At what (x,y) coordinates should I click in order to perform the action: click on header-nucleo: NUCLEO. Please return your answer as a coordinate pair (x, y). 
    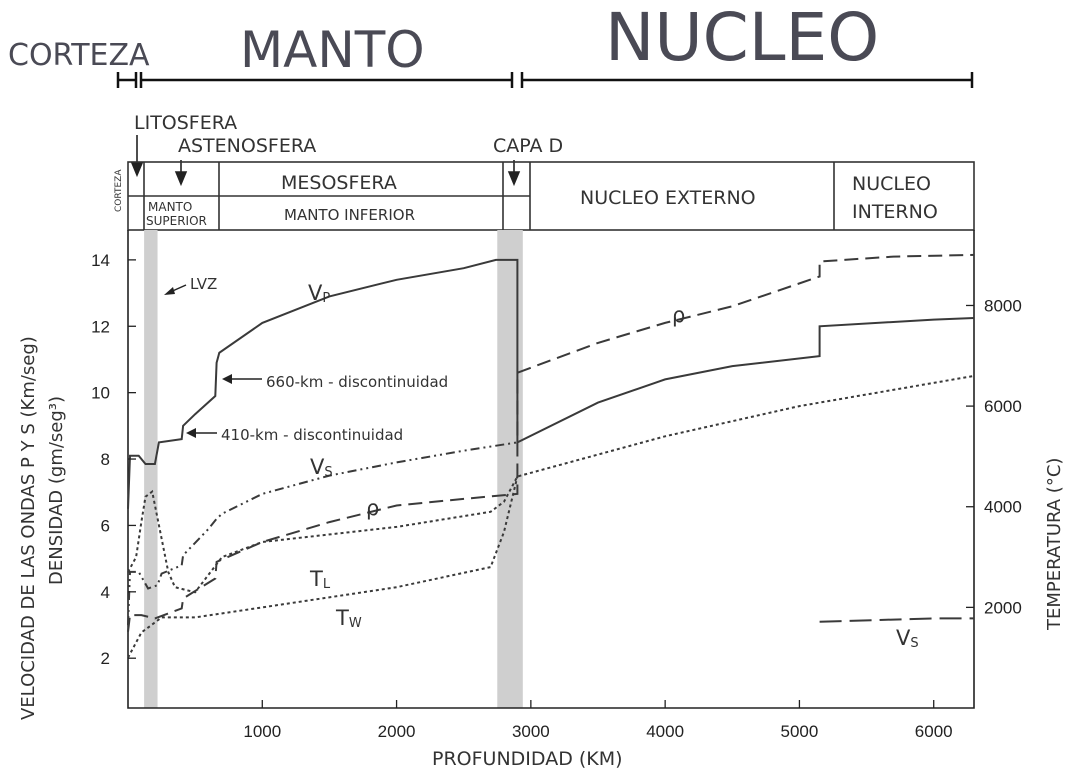
    Looking at the image, I should click on (742, 38).